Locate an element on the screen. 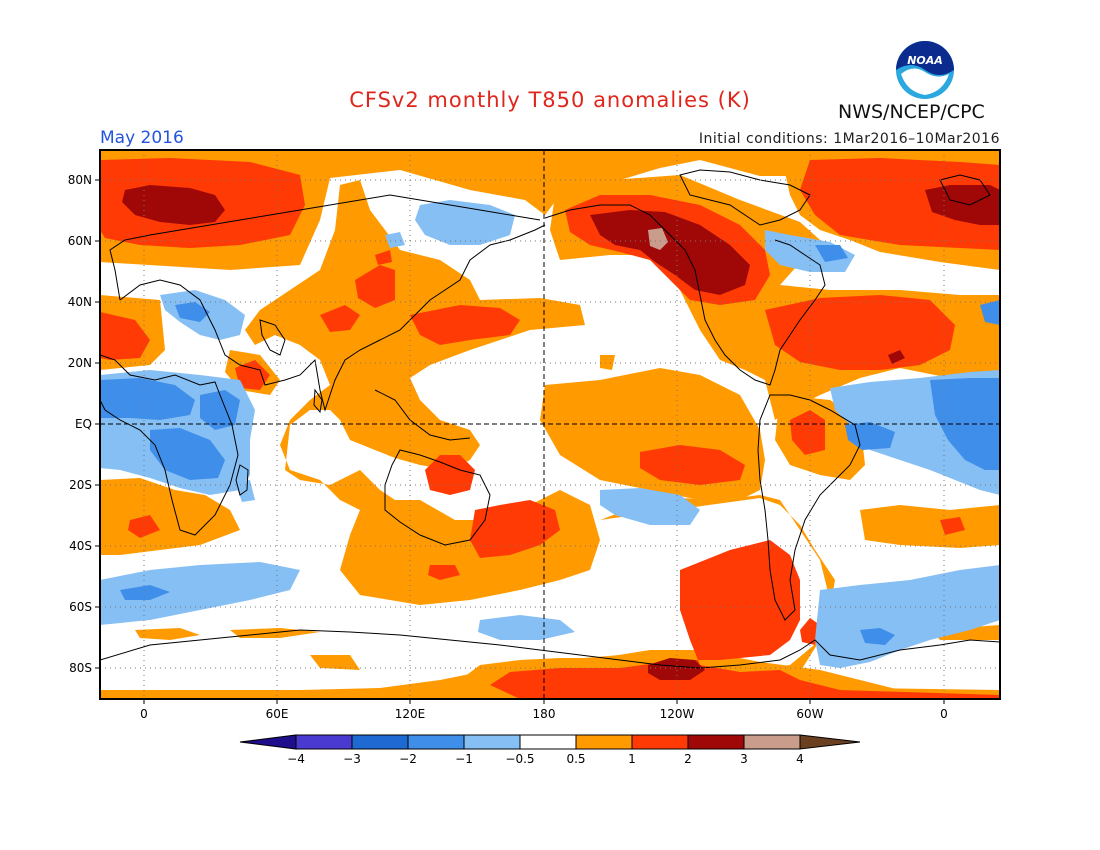 The height and width of the screenshot is (850, 1100). color-bar is located at coordinates (550, 742).